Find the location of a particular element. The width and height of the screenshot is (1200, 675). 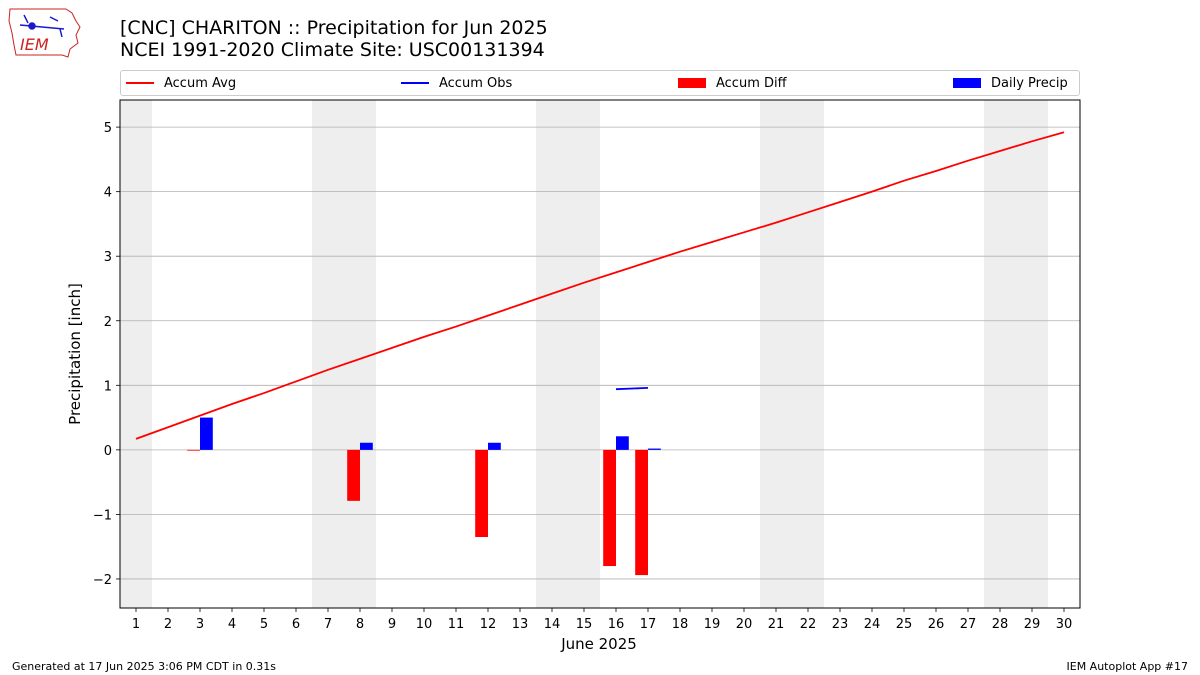

x-tick-label: 11 is located at coordinates (456, 624).